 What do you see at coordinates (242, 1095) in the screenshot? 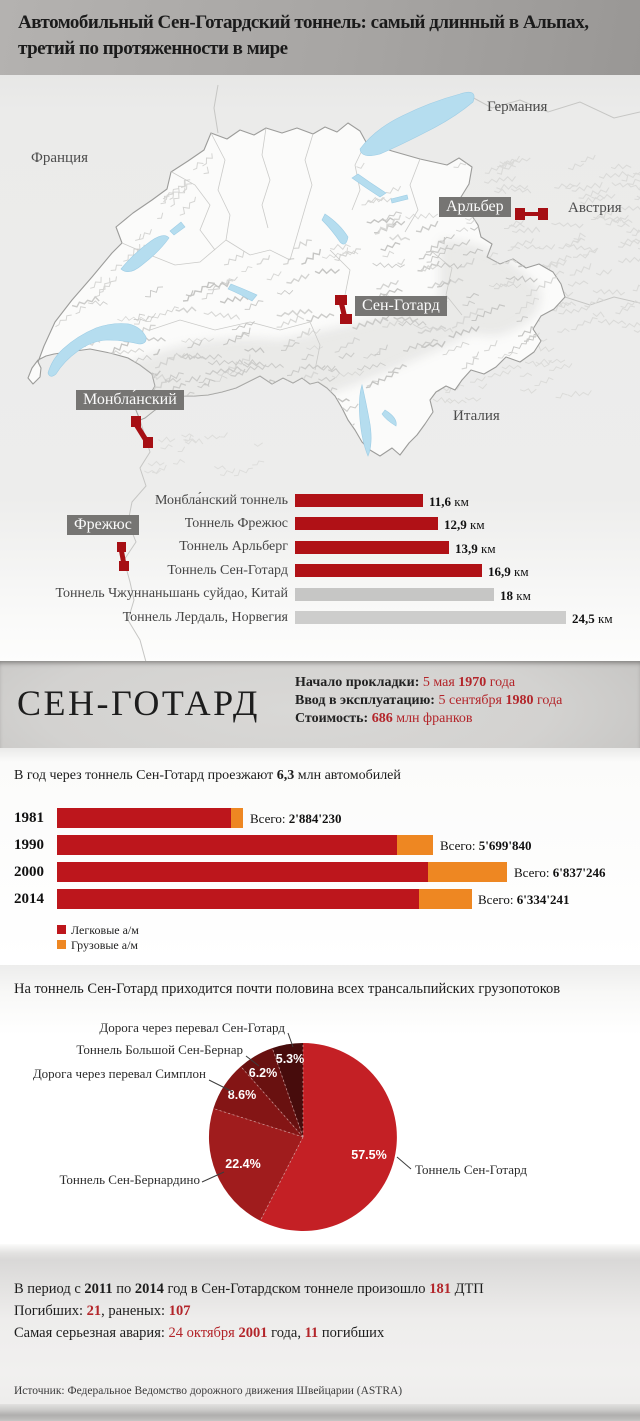
I see `svg-text: 8.6%` at bounding box center [242, 1095].